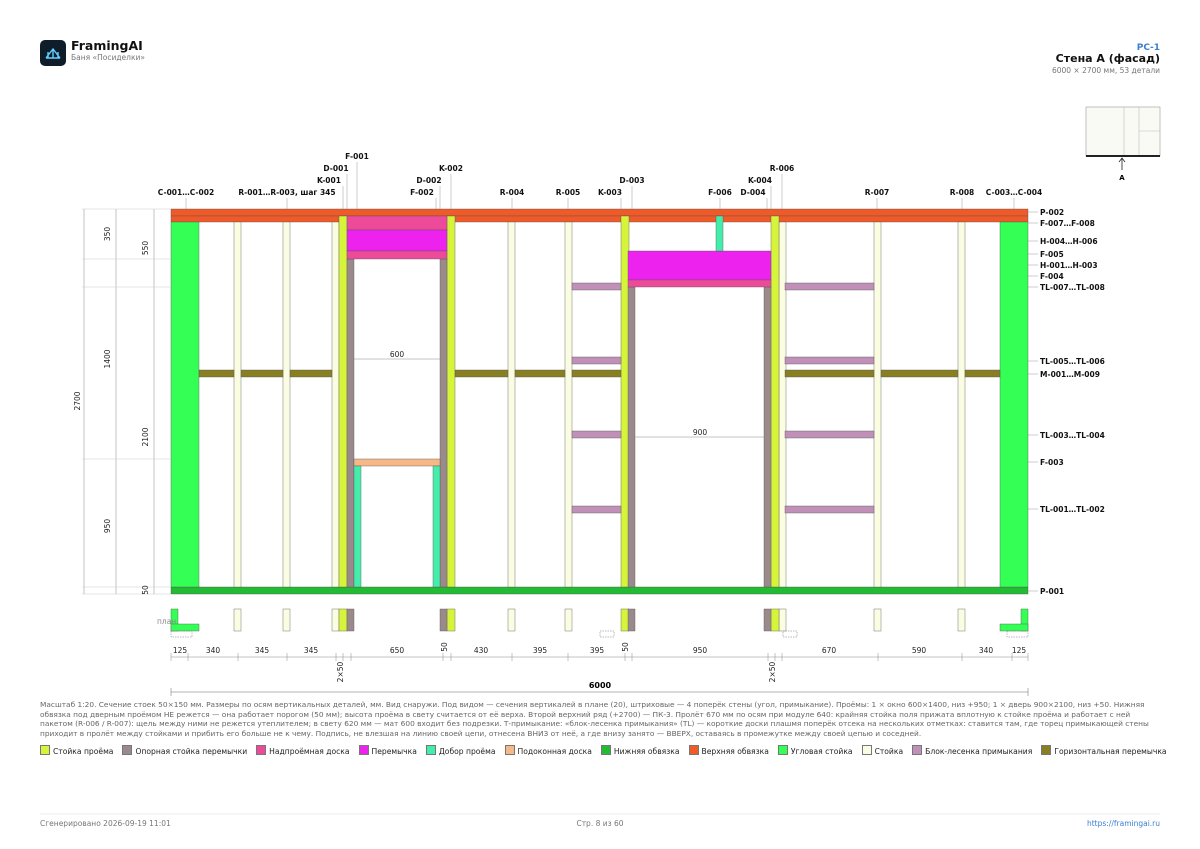 This screenshot has width=1200, height=849. Describe the element at coordinates (1104, 750) in the screenshot. I see `legend-item: Горизонтальная перемычка` at that location.